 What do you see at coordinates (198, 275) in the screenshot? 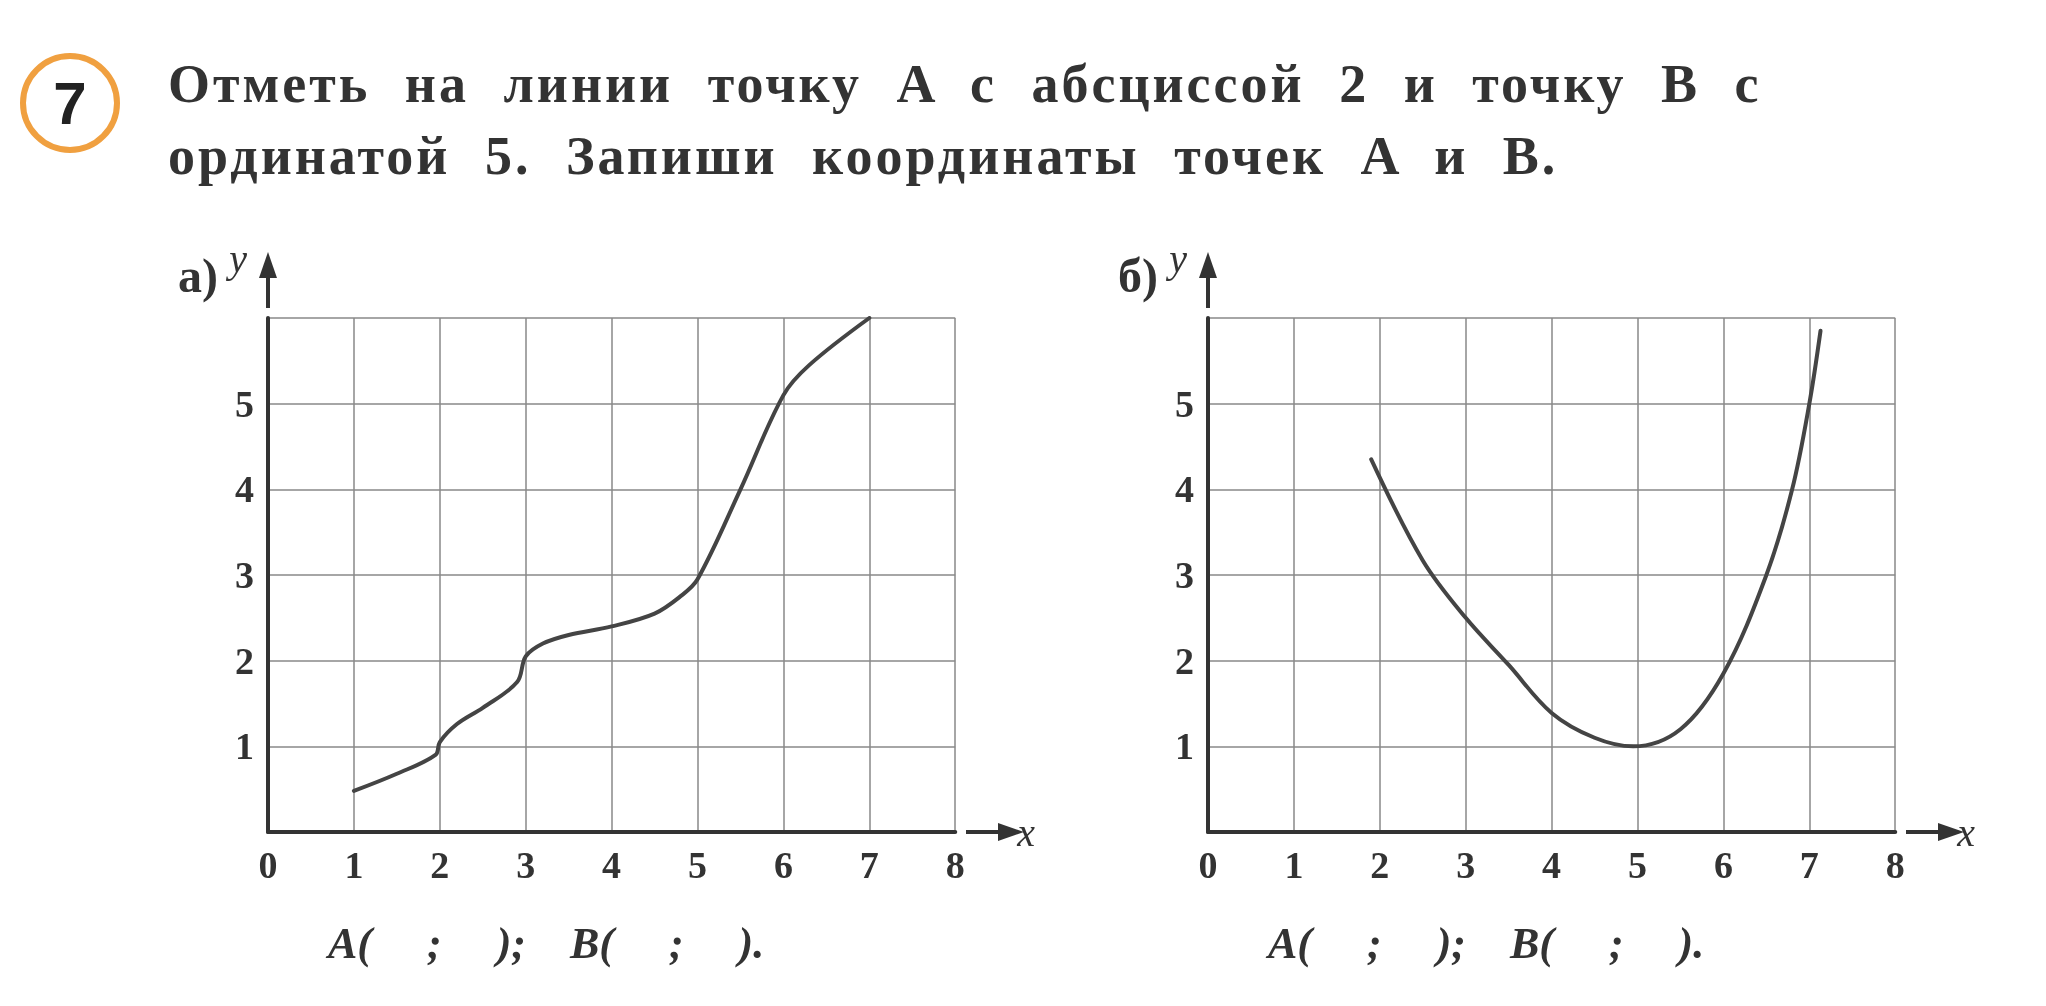
I see `text: а)` at bounding box center [198, 275].